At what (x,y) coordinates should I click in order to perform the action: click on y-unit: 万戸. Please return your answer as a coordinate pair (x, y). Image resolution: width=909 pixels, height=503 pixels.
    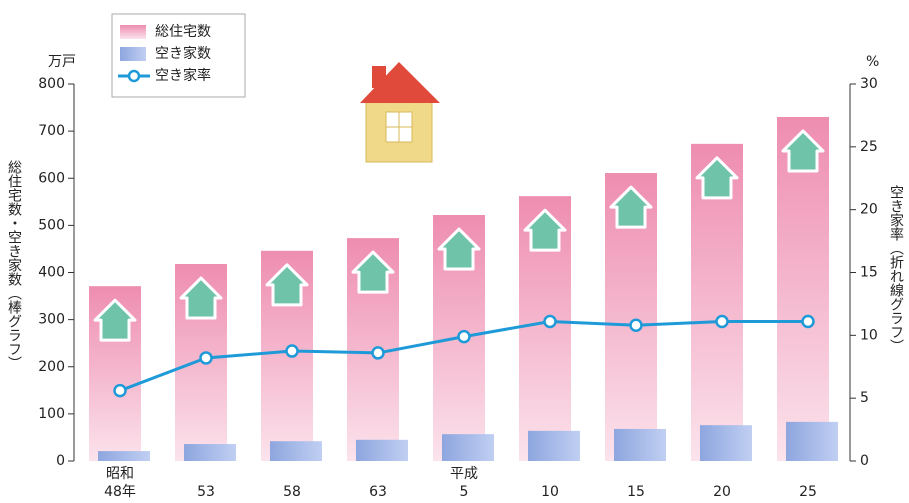
    Looking at the image, I should click on (62, 62).